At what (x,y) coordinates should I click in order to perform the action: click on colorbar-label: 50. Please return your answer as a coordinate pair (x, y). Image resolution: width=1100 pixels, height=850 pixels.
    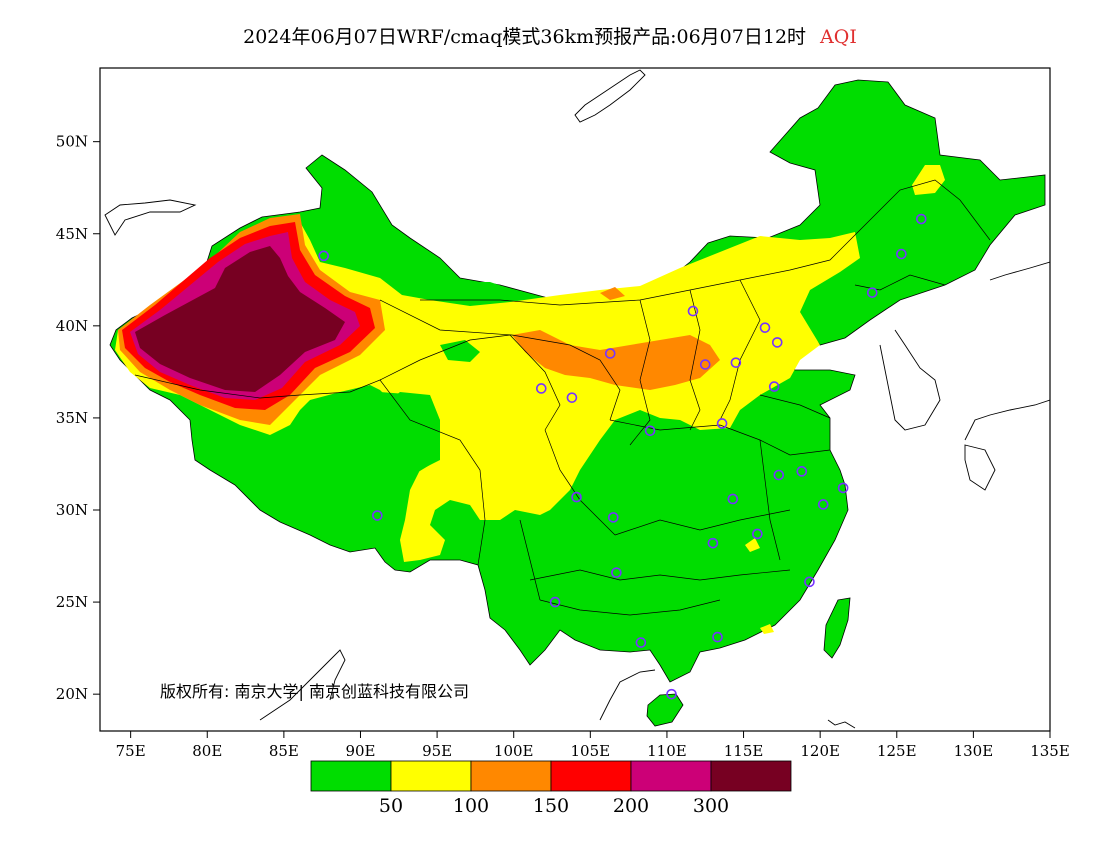
    Looking at the image, I should click on (391, 806).